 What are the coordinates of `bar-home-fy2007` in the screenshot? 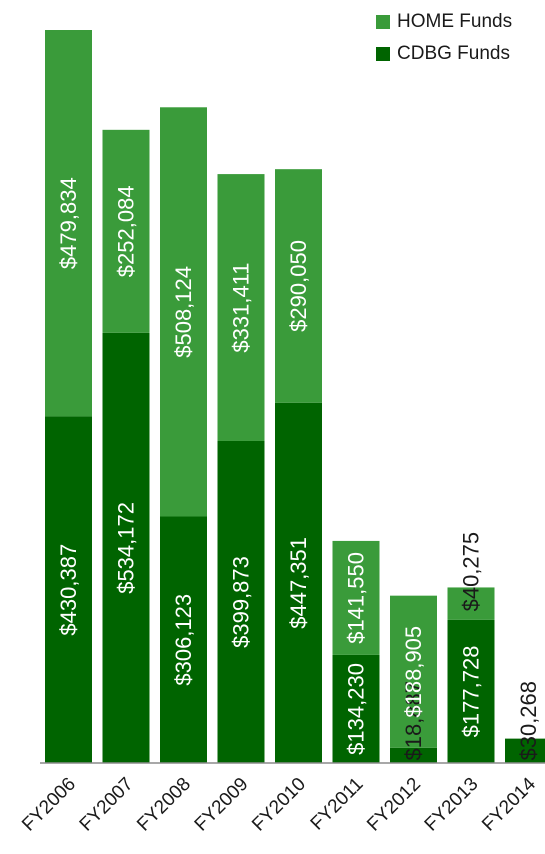 It's located at (126, 231).